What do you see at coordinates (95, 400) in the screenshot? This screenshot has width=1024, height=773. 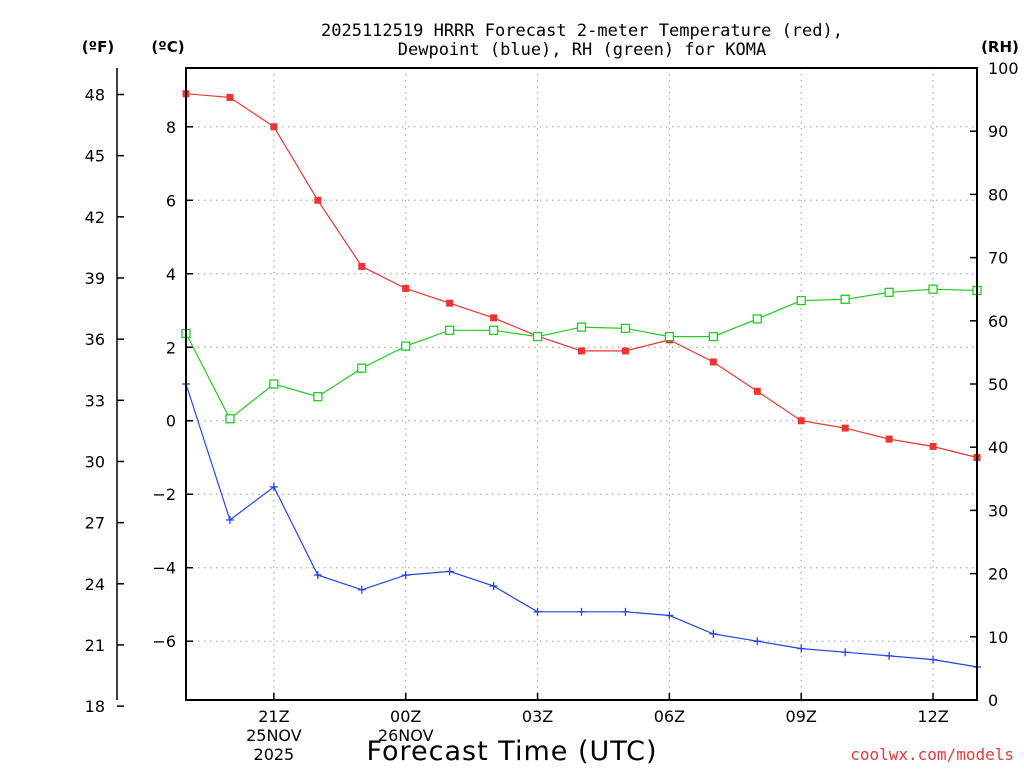 I see `fahrenheit-tick-label: 33` at bounding box center [95, 400].